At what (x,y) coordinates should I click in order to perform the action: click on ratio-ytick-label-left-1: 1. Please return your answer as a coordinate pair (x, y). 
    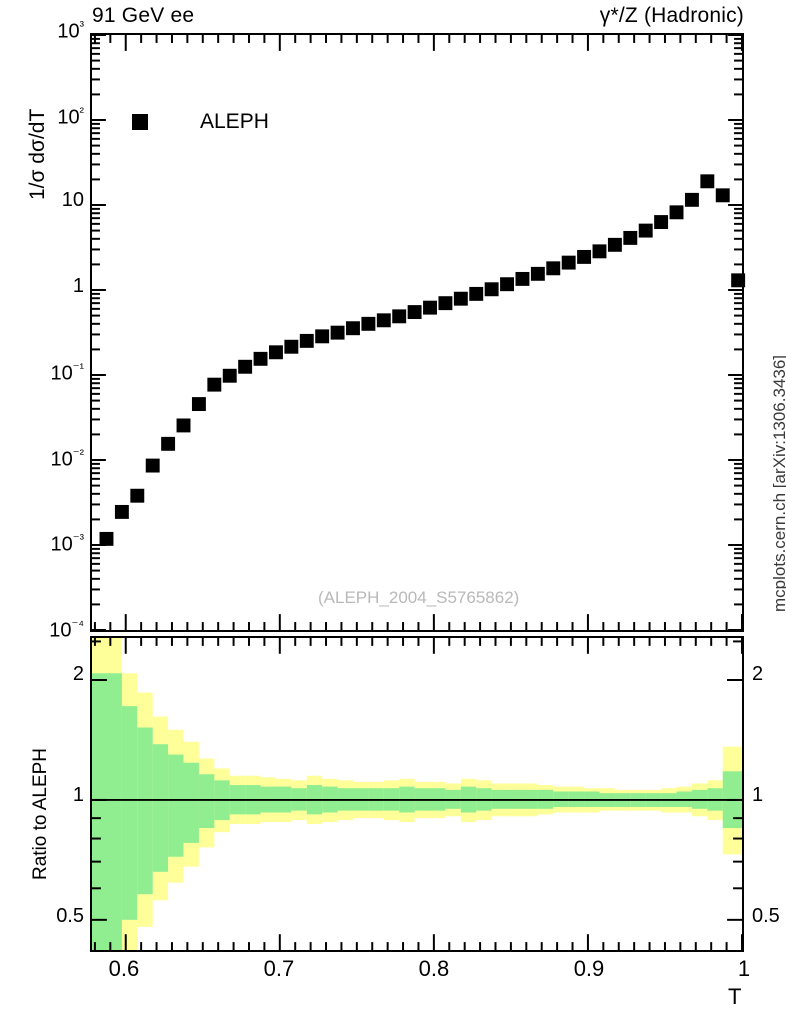
    Looking at the image, I should click on (78, 795).